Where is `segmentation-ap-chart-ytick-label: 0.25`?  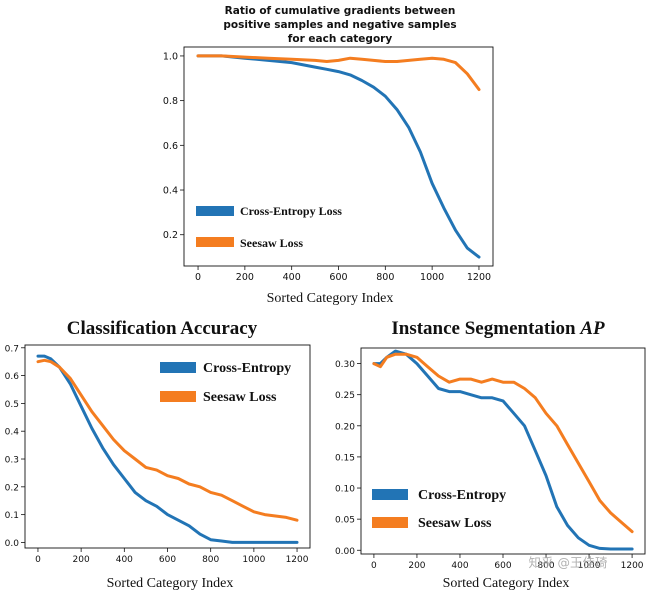
segmentation-ap-chart-ytick-label: 0.25 is located at coordinates (345, 396).